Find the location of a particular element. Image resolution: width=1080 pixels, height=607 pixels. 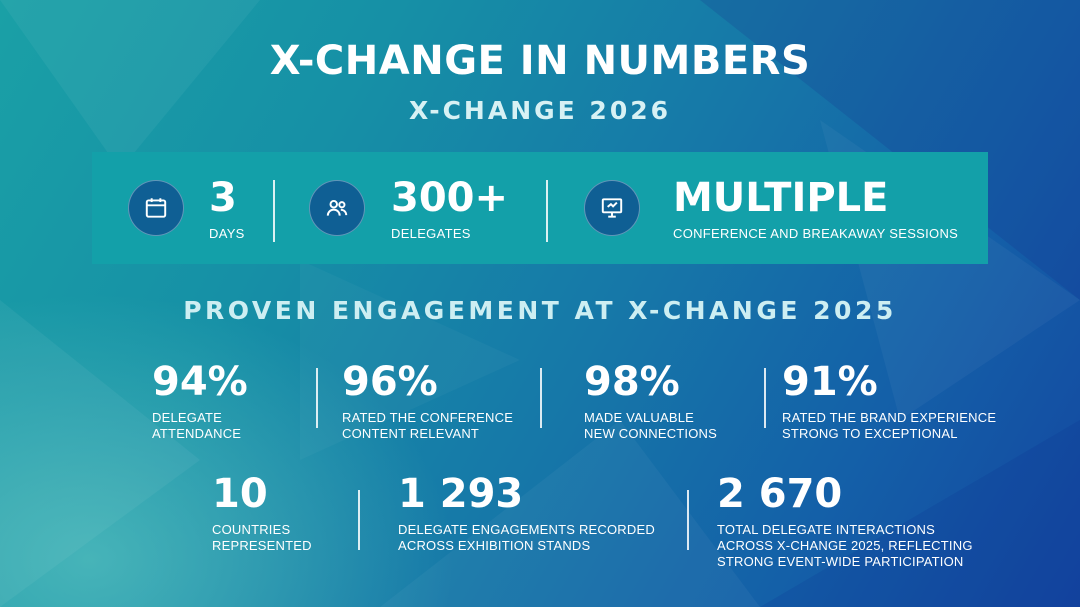

stat-countries: 10 COUNTRIES REPRESENTED is located at coordinates (262, 513).